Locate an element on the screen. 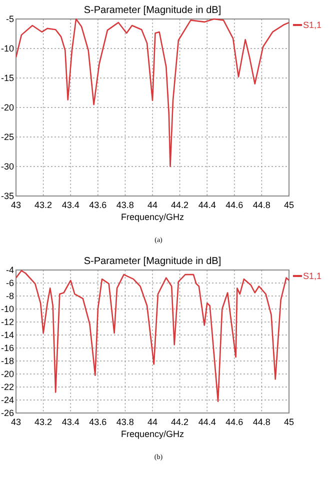  y-tick-label: -5 is located at coordinates (10, 19).